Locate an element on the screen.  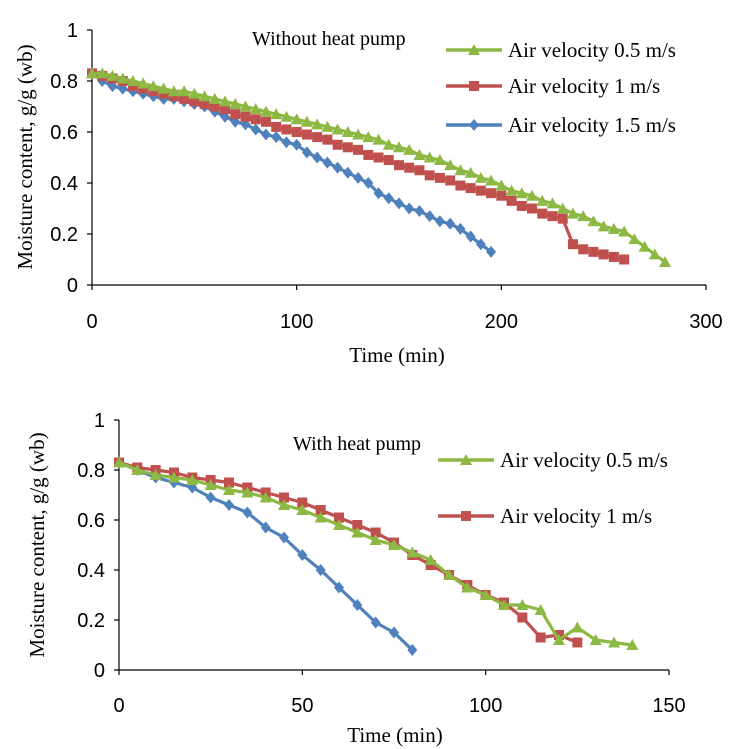
y-tick-label: 0.2 is located at coordinates (64, 235).